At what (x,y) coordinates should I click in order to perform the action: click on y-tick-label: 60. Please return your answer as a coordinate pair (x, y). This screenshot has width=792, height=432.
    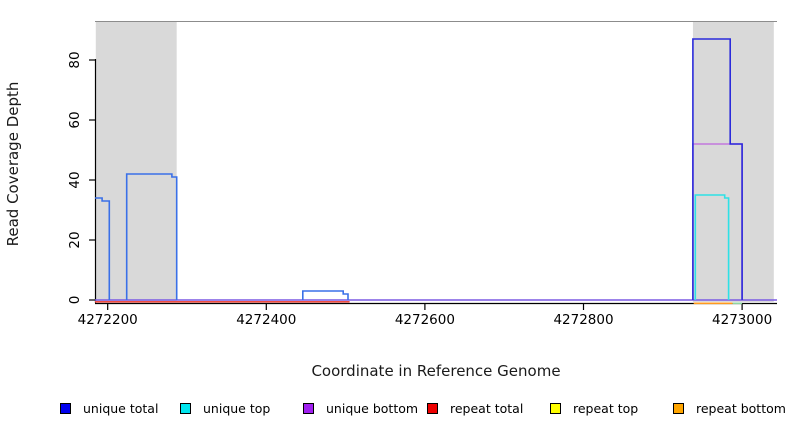
    Looking at the image, I should click on (75, 119).